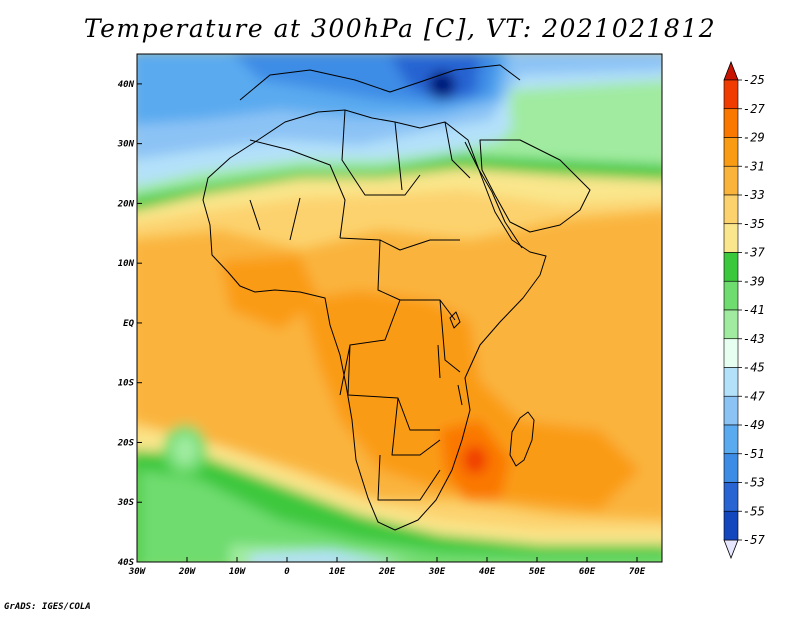 The height and width of the screenshot is (618, 800). I want to click on y-tick-label: 30N, so click(126, 145).